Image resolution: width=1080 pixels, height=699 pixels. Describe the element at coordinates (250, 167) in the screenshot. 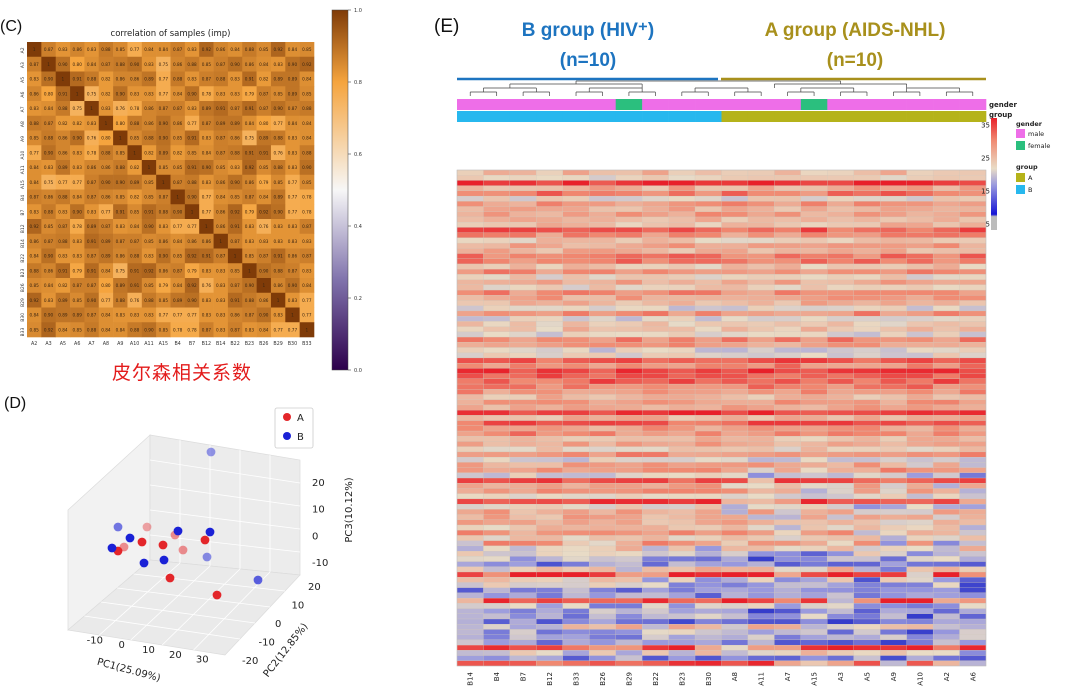

I see `corr-cell-label: 0.92` at that location.